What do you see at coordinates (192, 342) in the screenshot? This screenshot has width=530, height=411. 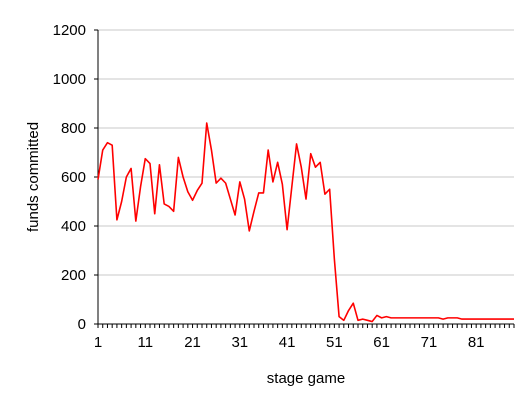 I see `x-tick-label: 21` at bounding box center [192, 342].